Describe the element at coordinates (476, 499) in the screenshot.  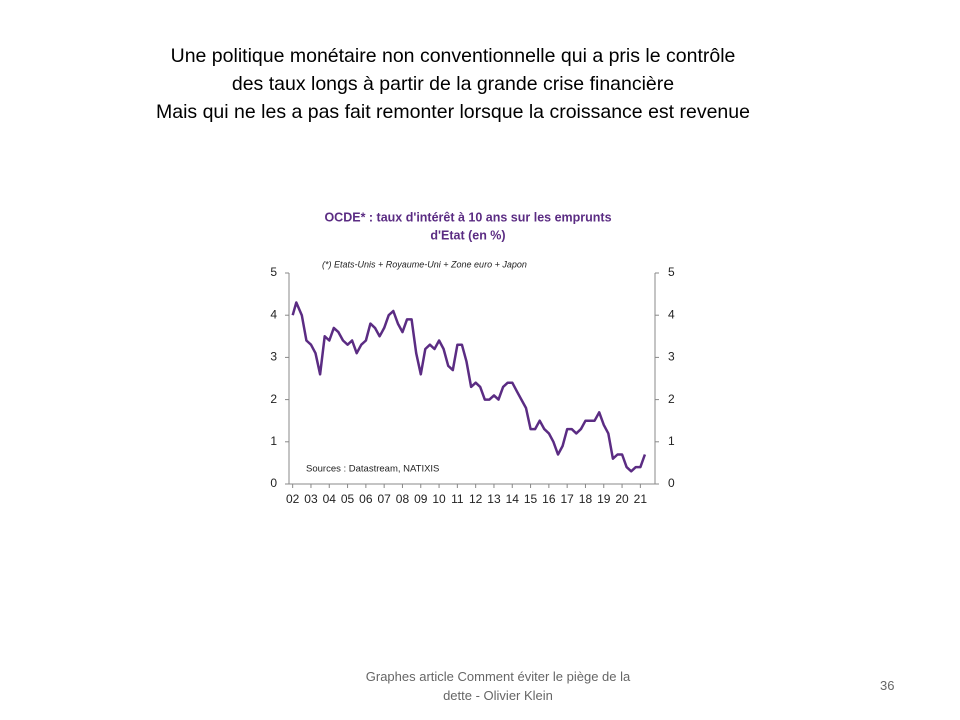
I see `x-tick-label: 12` at that location.